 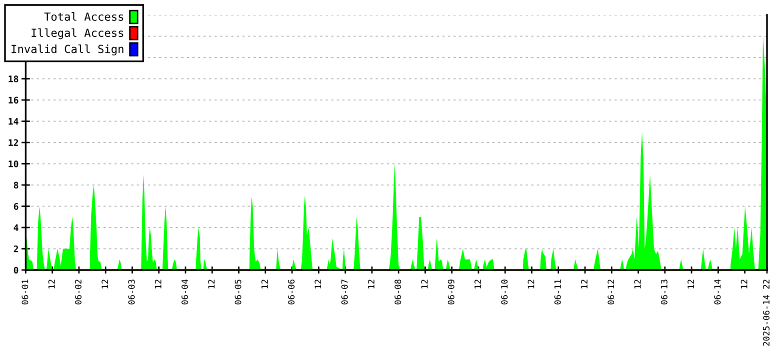 What do you see at coordinates (25, 292) in the screenshot?
I see `x-tick-label: 06-01` at bounding box center [25, 292].